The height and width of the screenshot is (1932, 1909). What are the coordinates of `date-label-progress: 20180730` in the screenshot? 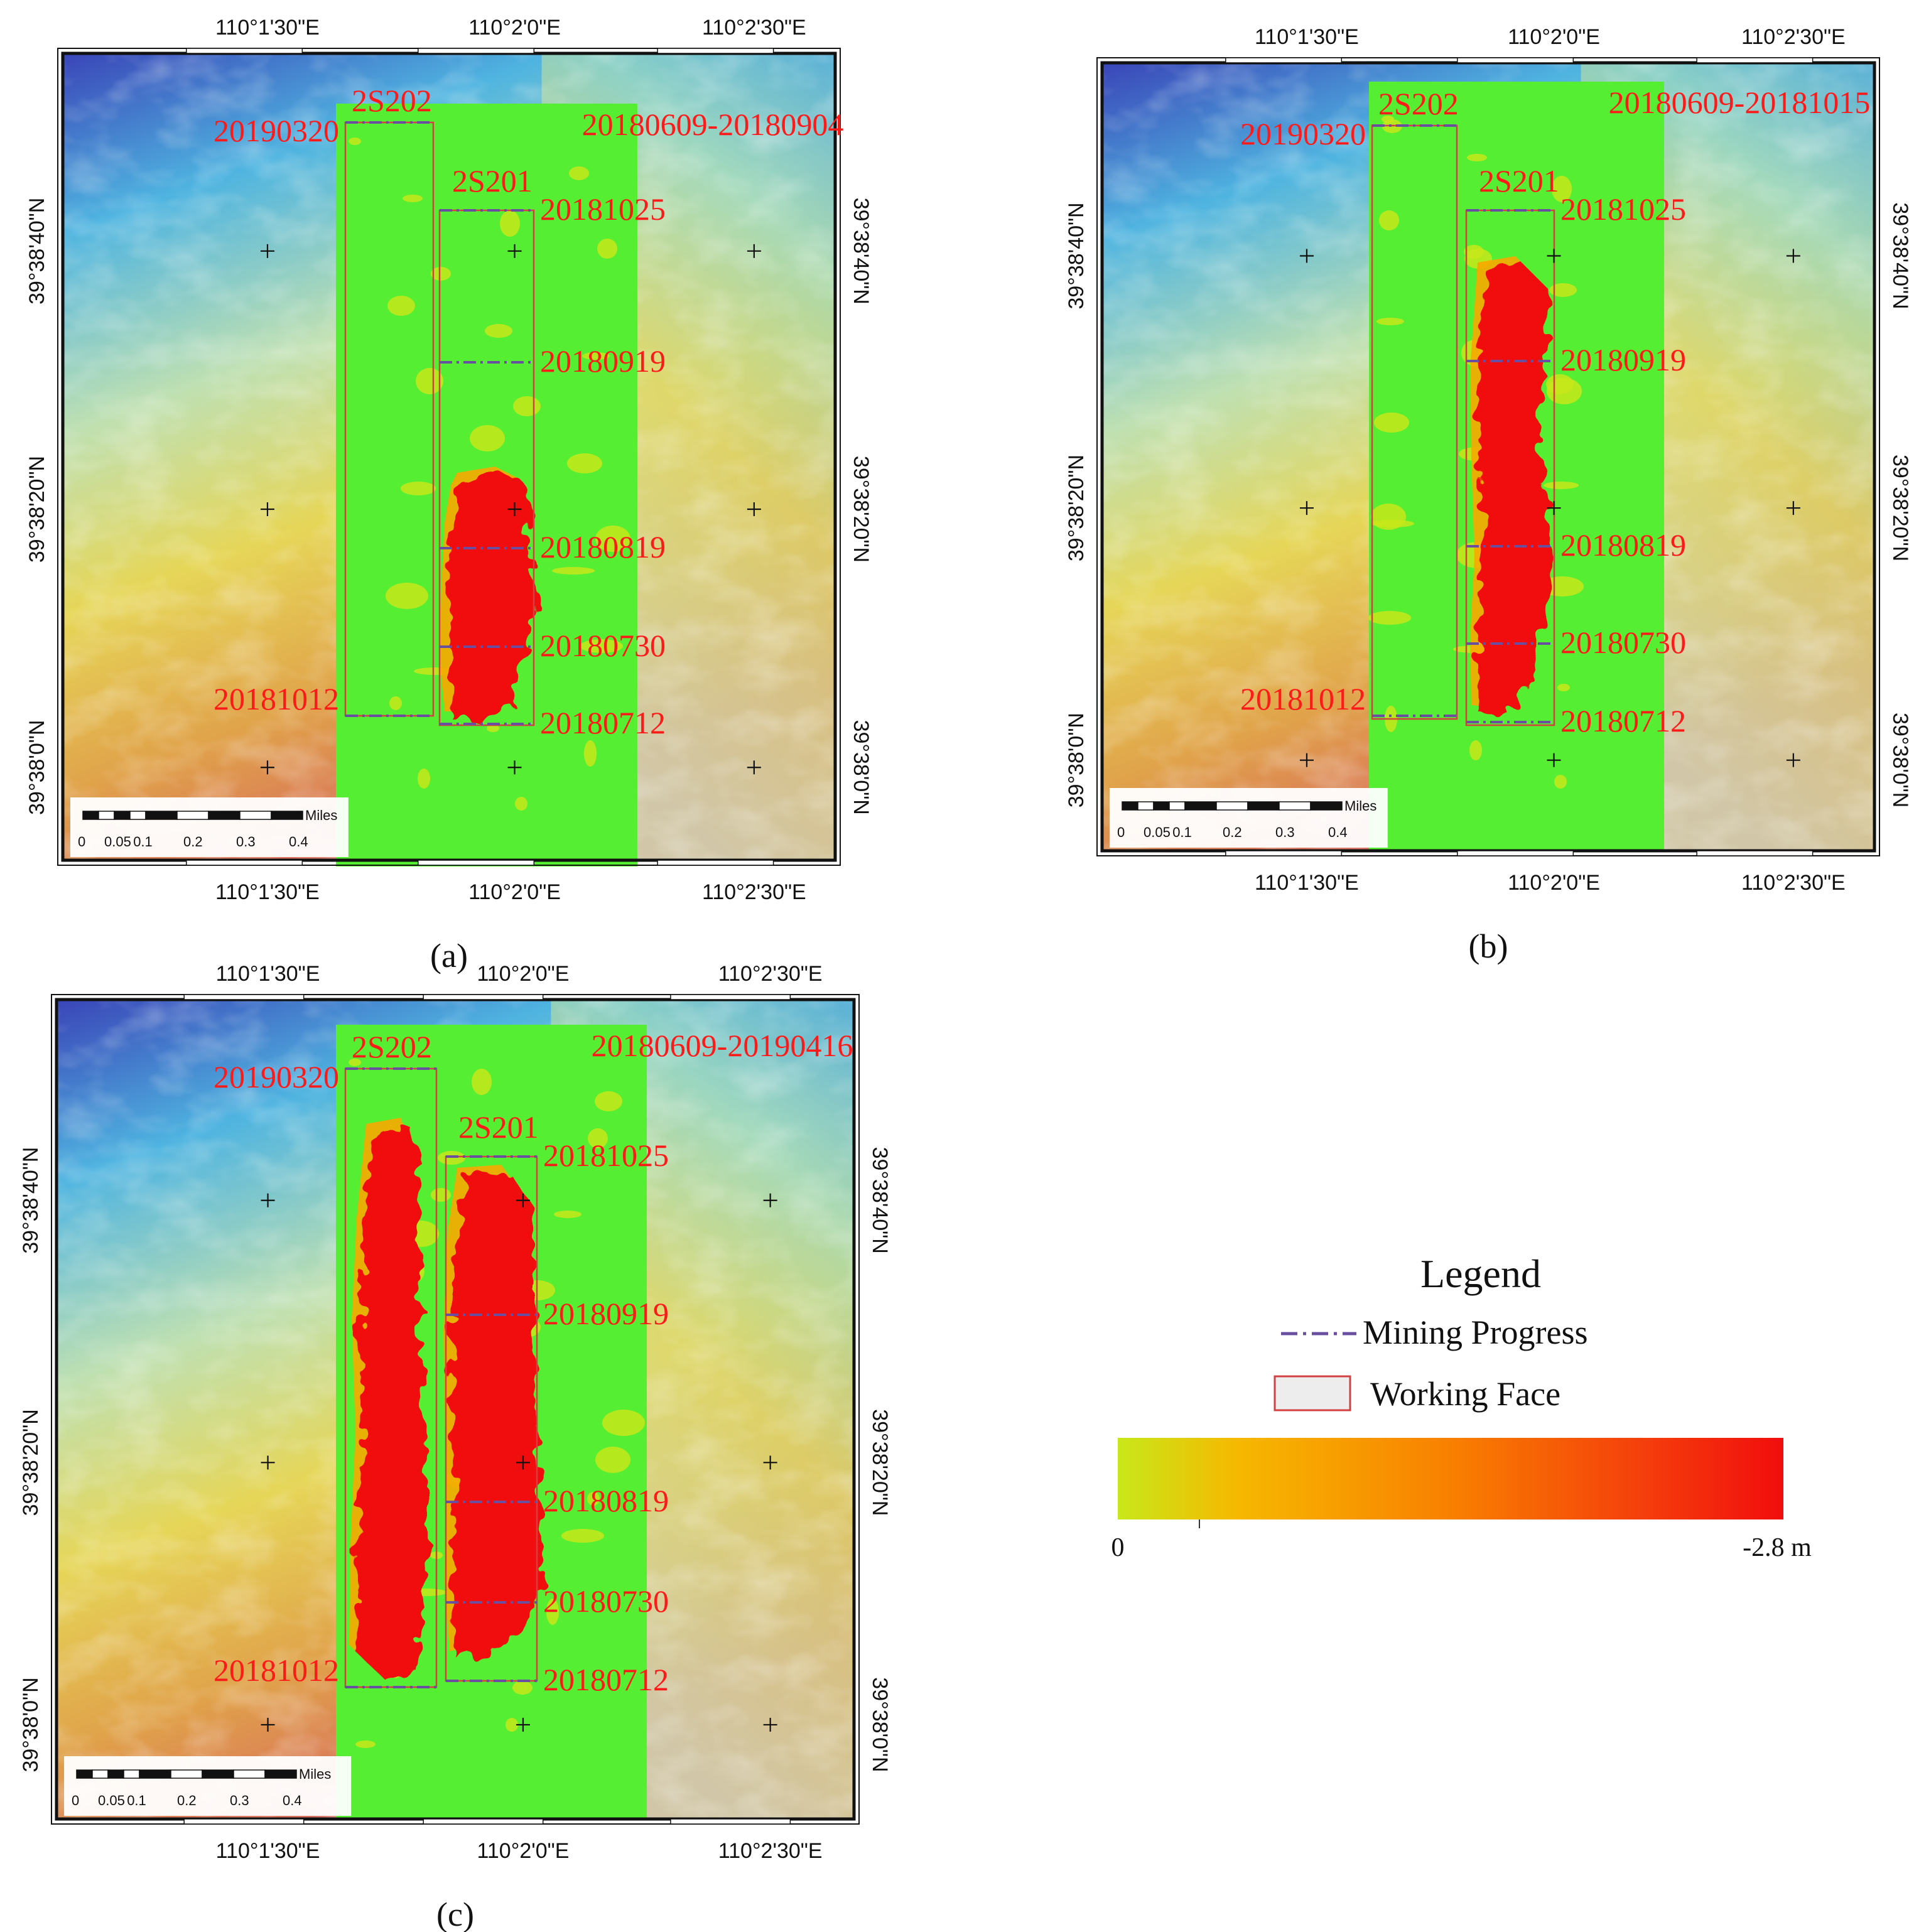 It's located at (603, 645).